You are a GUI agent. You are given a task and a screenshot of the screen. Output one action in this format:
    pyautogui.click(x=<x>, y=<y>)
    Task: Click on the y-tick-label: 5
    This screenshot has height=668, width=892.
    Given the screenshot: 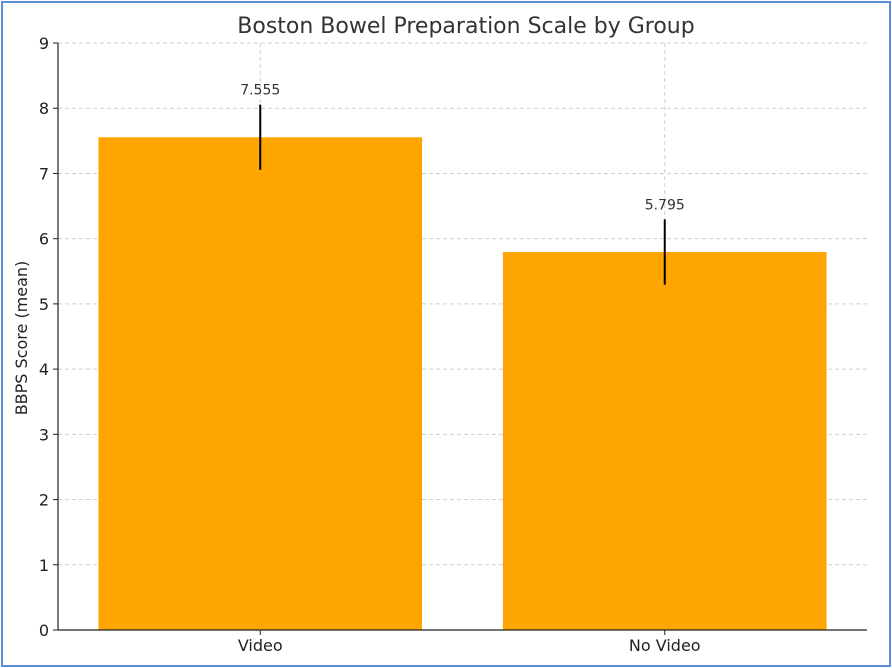 What is the action you would take?
    pyautogui.click(x=44, y=304)
    